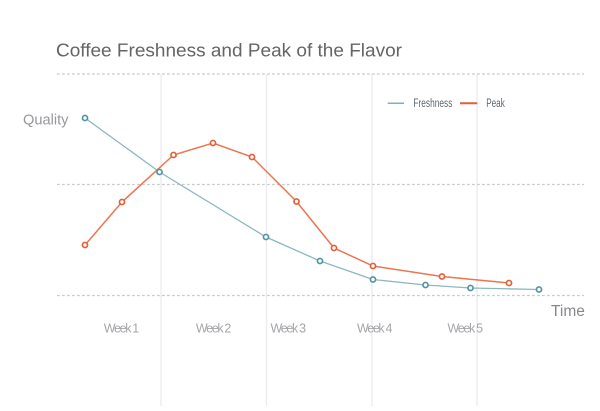 The image size is (600, 411). What do you see at coordinates (568, 311) in the screenshot?
I see `svg-text: Time` at bounding box center [568, 311].